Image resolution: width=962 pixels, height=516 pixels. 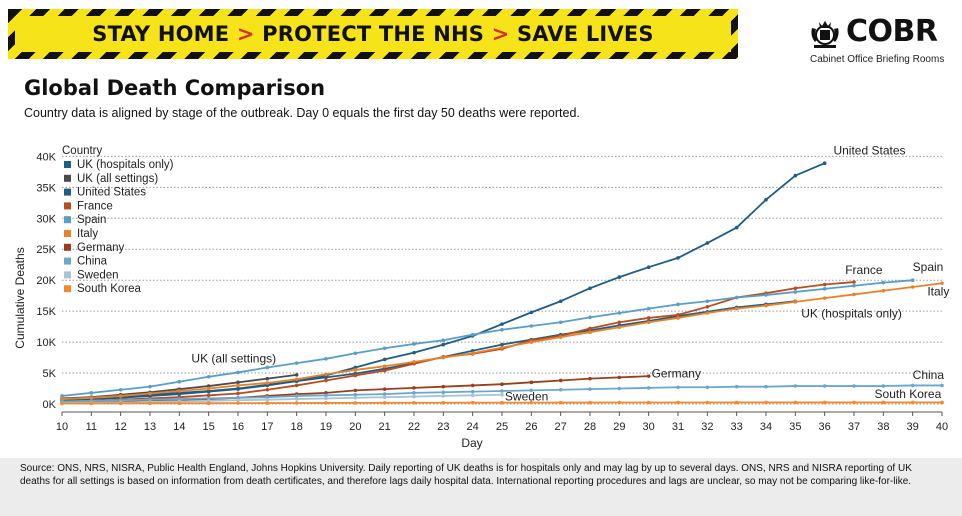 What do you see at coordinates (676, 373) in the screenshot?
I see `series-end-label: Germany` at bounding box center [676, 373].